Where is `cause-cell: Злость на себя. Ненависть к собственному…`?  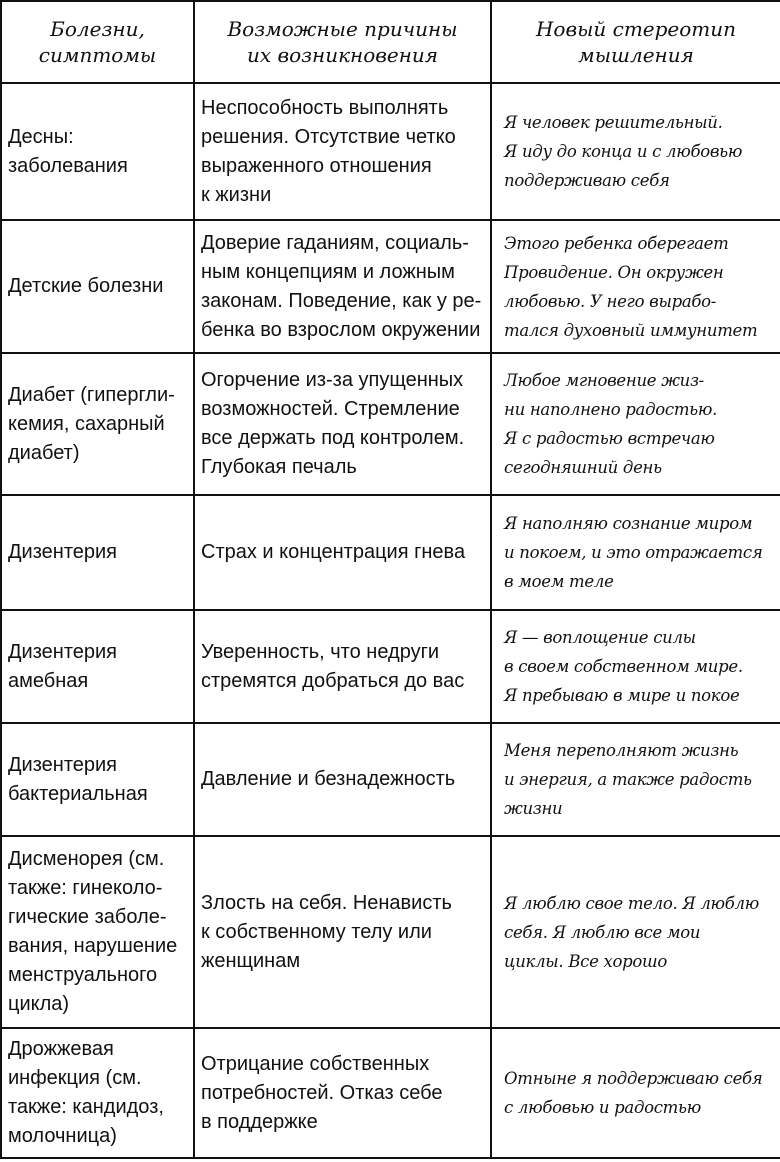 cause-cell: Злость на себя. Ненависть к собственному… is located at coordinates (342, 932).